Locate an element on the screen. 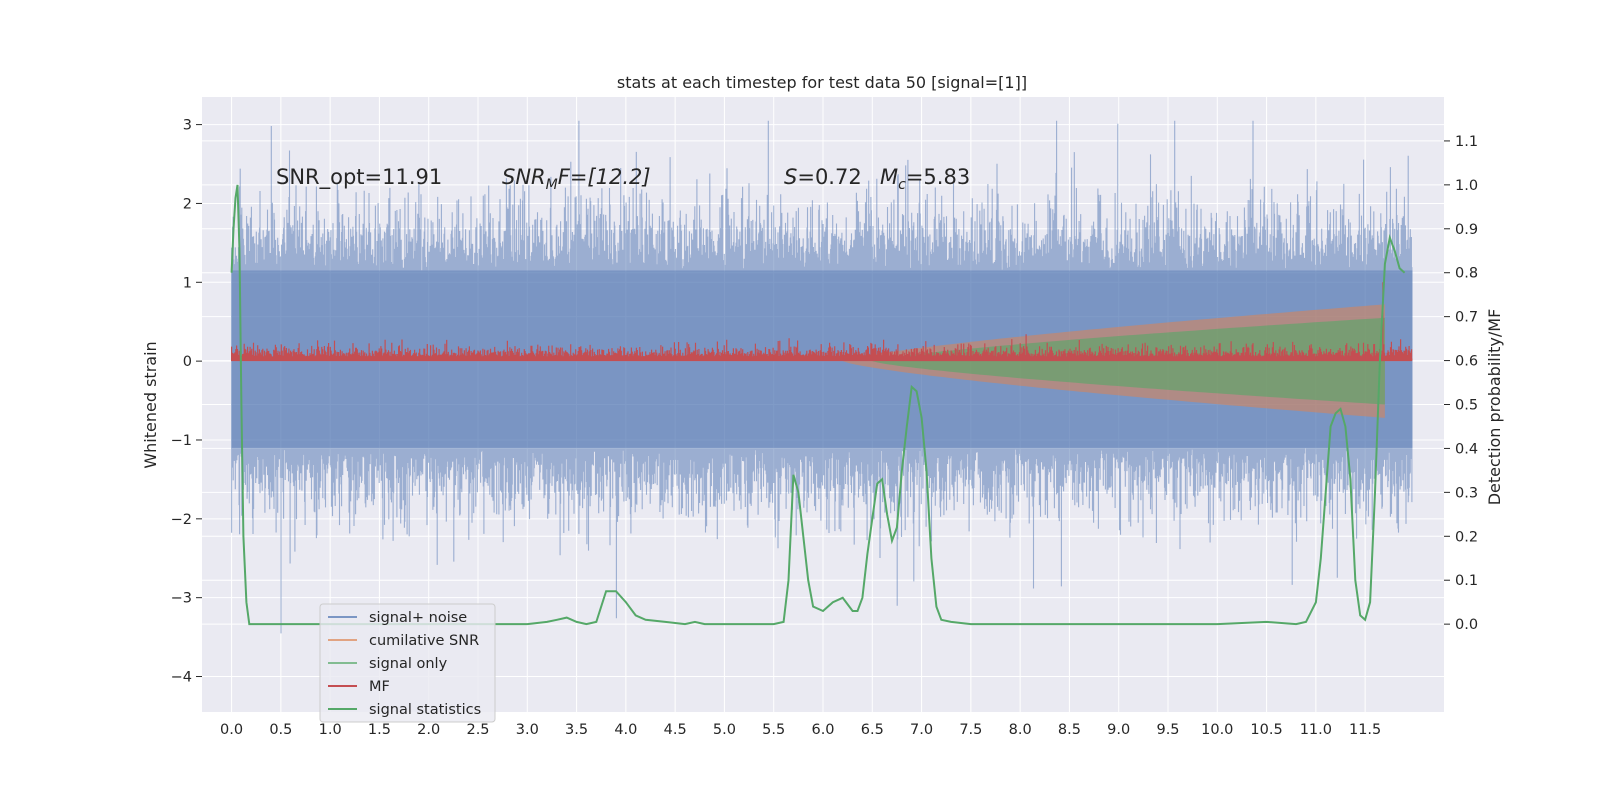  left-axis-label: Whitened strain is located at coordinates (150, 404).